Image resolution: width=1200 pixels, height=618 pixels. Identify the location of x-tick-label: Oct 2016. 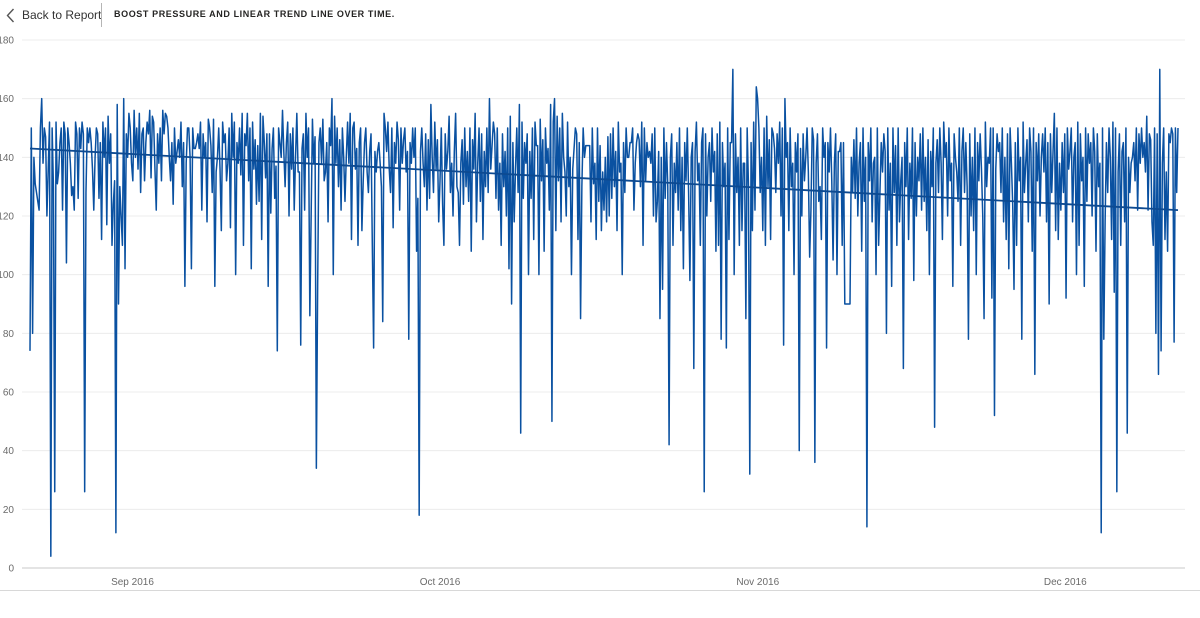
(440, 582).